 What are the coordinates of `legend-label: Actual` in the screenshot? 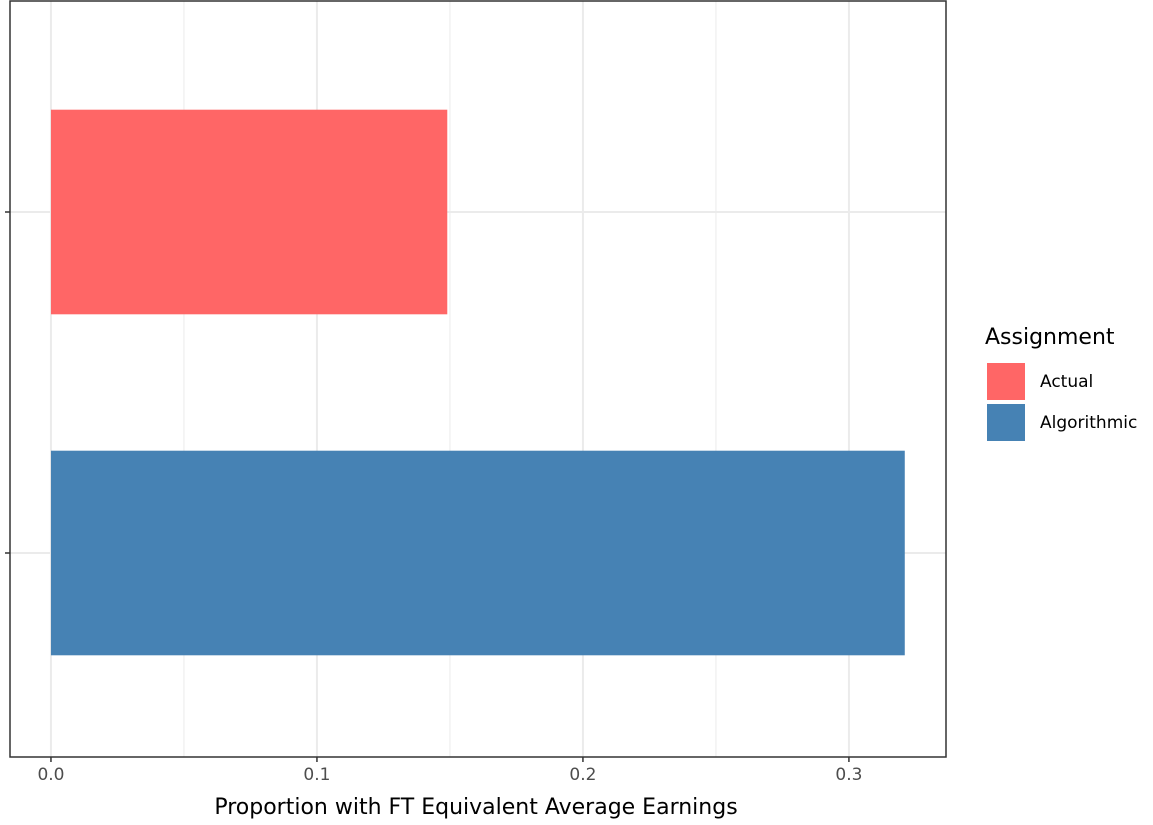 It's located at (1066, 382).